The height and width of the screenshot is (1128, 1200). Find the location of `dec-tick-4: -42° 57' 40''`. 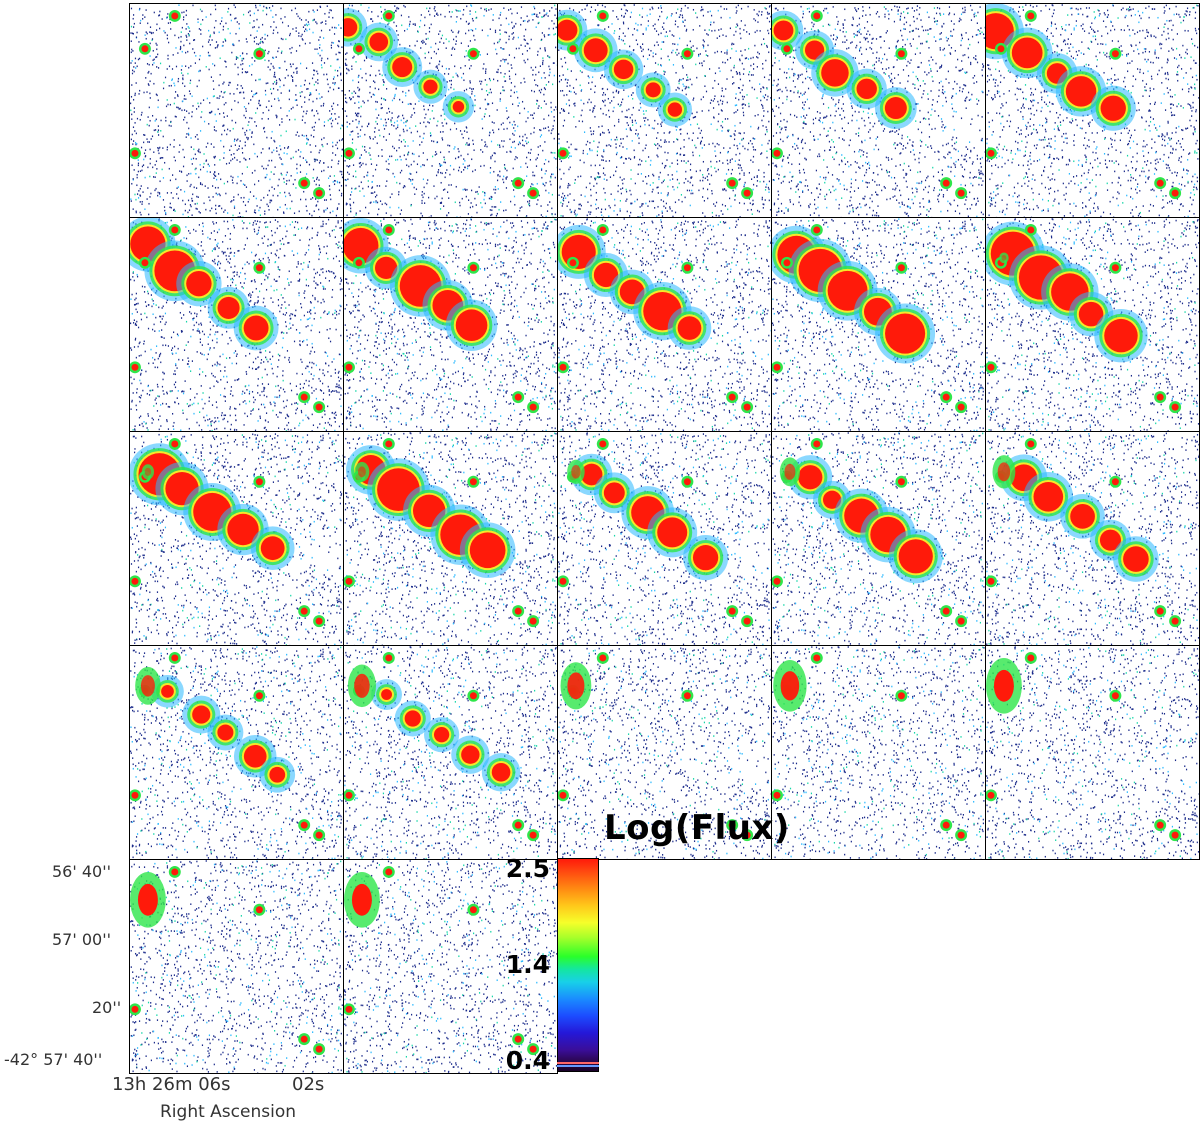

dec-tick-4: -42° 57' 40'' is located at coordinates (53, 1059).